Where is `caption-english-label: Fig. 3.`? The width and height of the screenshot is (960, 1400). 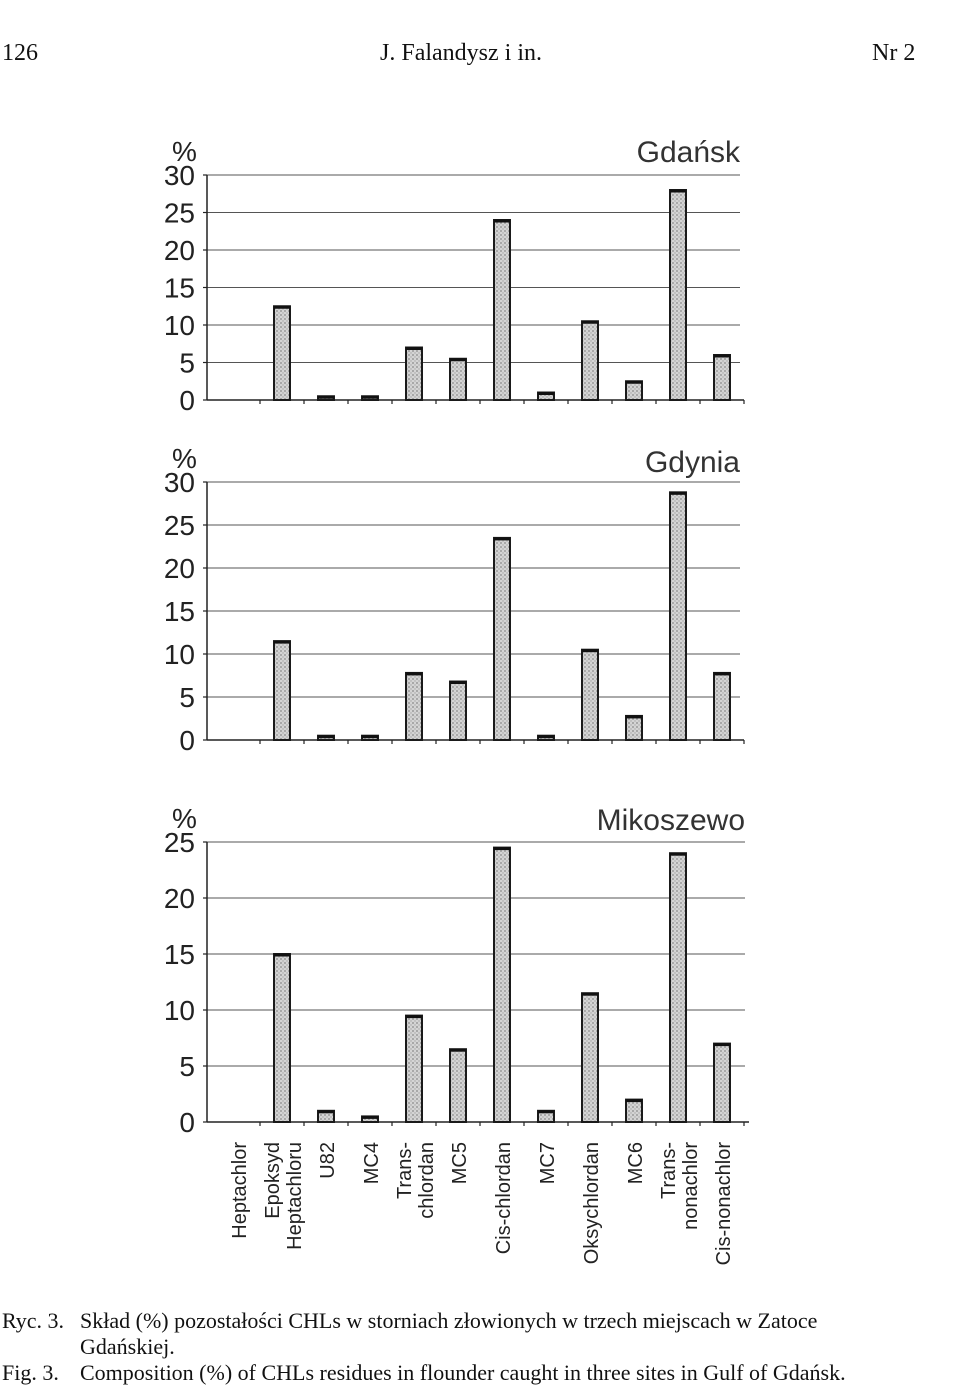
caption-english-label: Fig. 3. is located at coordinates (30, 1372).